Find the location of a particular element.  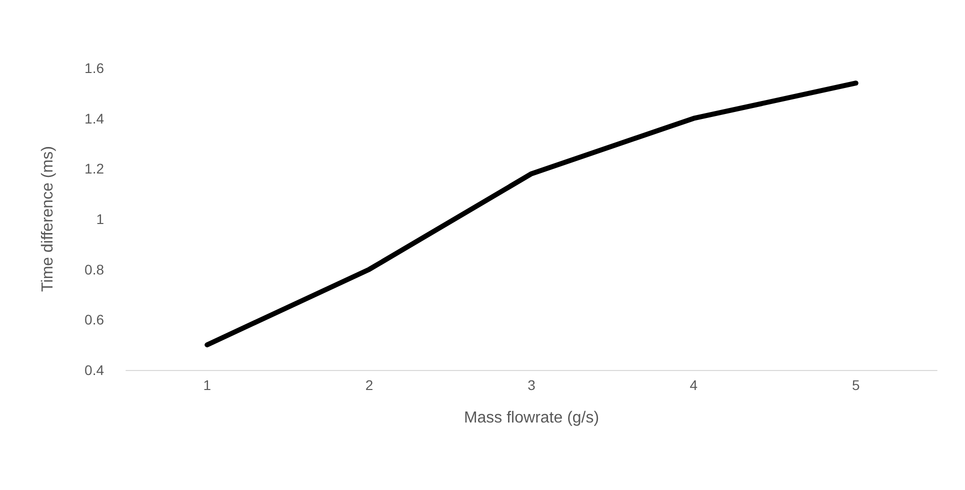

x-tick-label: 4 is located at coordinates (694, 385).